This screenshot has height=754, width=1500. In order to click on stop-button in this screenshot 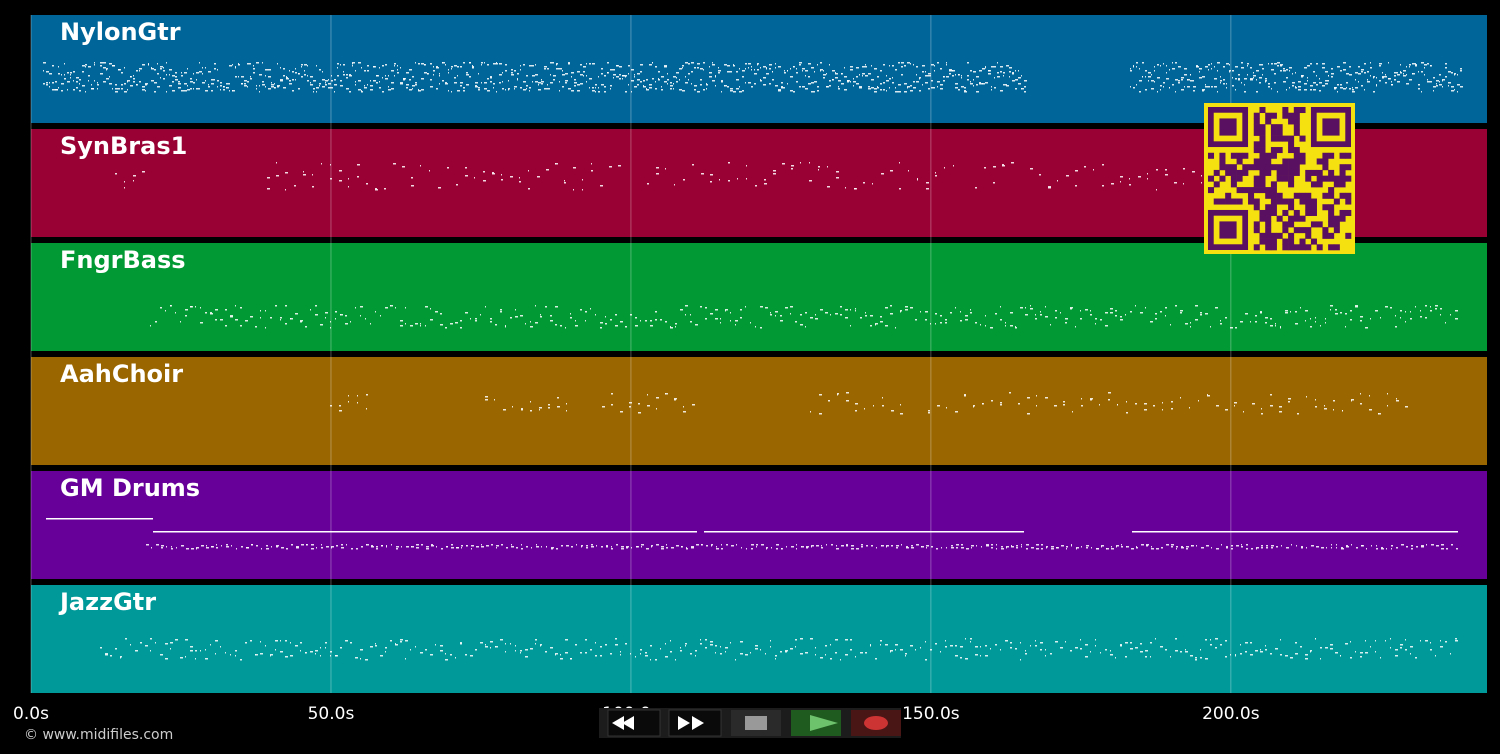, I will do `click(756, 723)`.